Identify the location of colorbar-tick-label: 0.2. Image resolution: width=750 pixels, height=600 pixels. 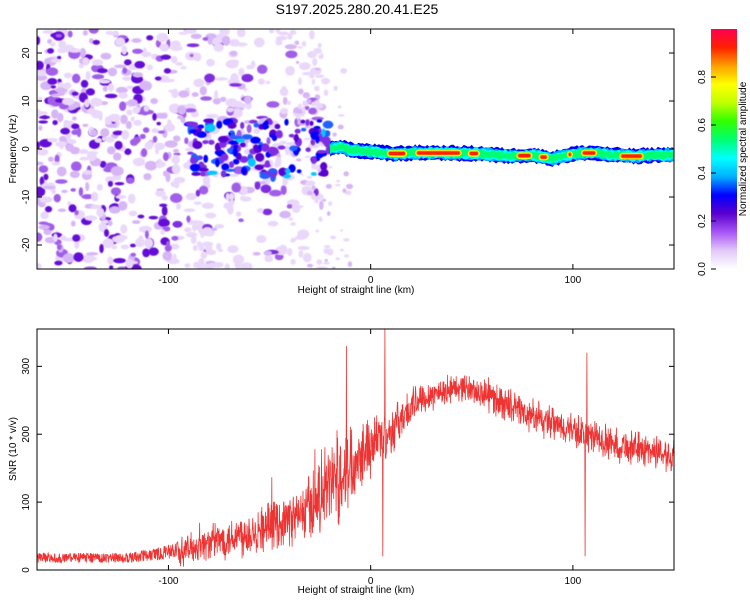
(702, 221).